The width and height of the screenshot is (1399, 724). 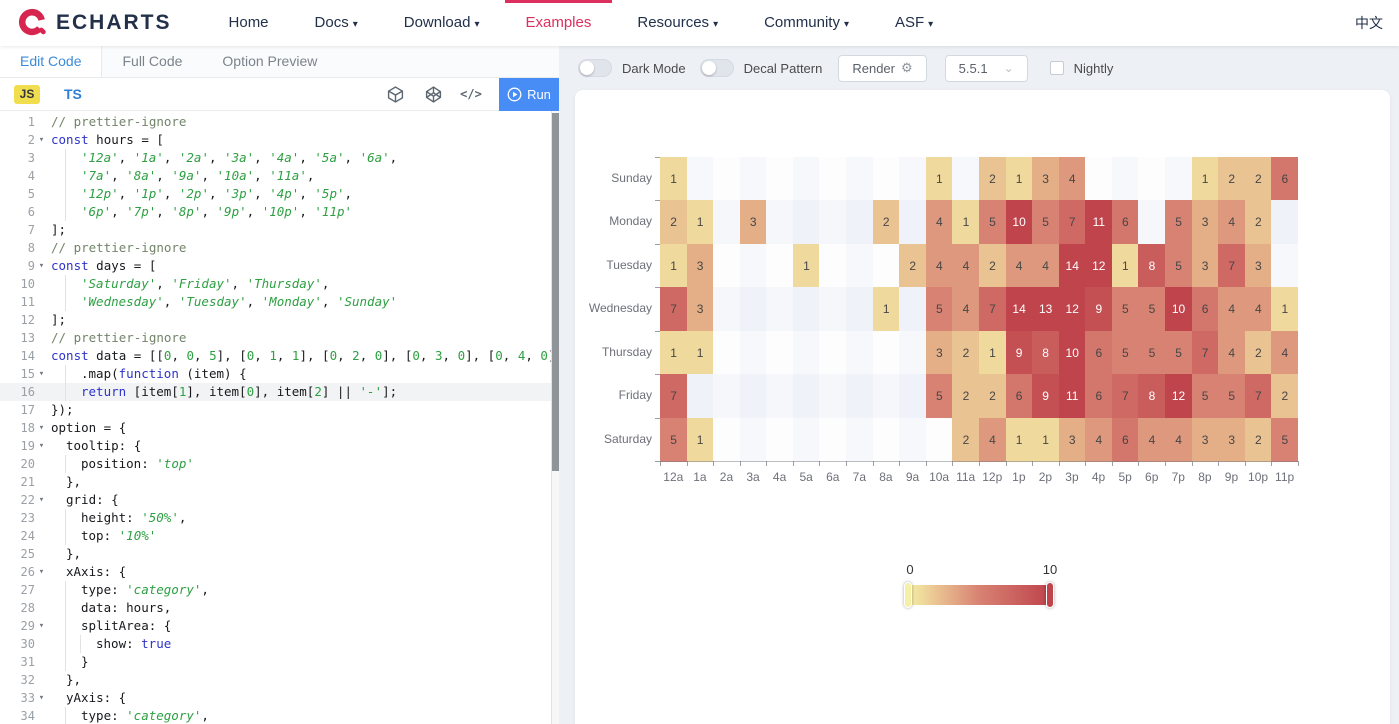 What do you see at coordinates (1369, 23) in the screenshot?
I see `language-switch: 中文` at bounding box center [1369, 23].